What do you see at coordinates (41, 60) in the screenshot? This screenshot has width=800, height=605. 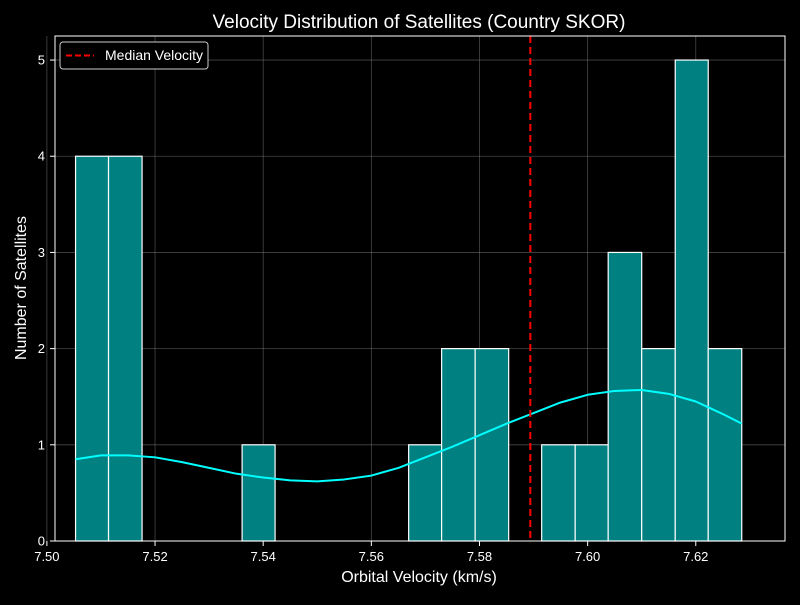 I see `y-tick-label: 5` at bounding box center [41, 60].